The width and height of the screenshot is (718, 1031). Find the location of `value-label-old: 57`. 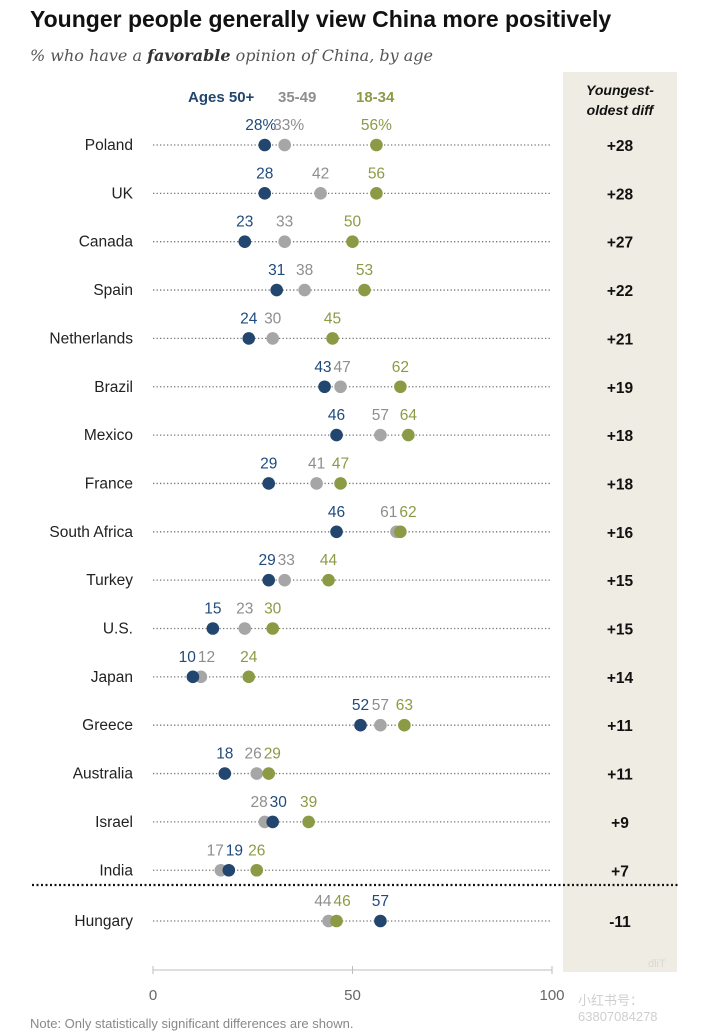

value-label-old: 57 is located at coordinates (380, 901).